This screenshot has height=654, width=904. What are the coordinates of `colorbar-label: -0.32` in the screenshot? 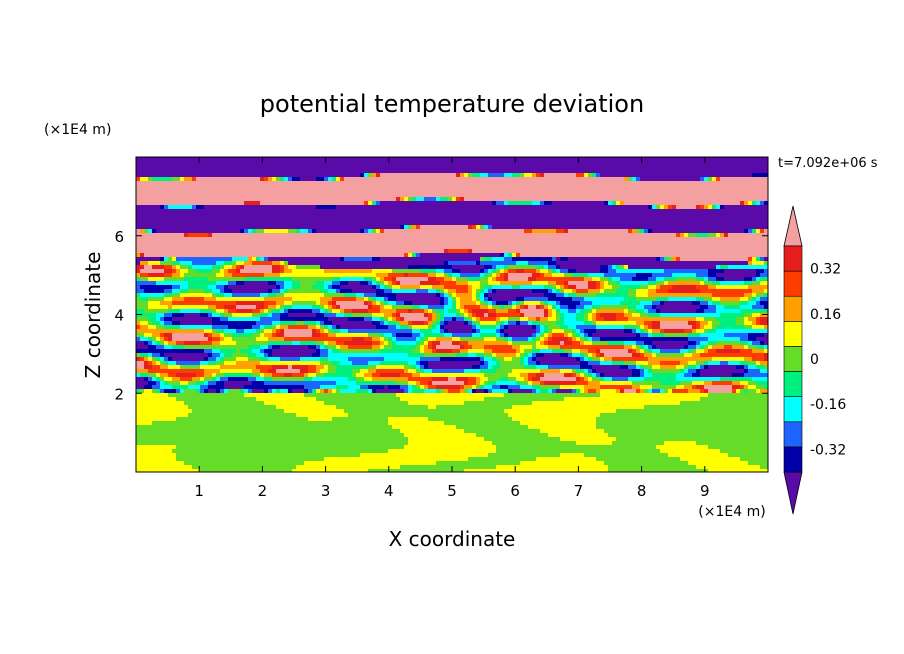 It's located at (828, 450).